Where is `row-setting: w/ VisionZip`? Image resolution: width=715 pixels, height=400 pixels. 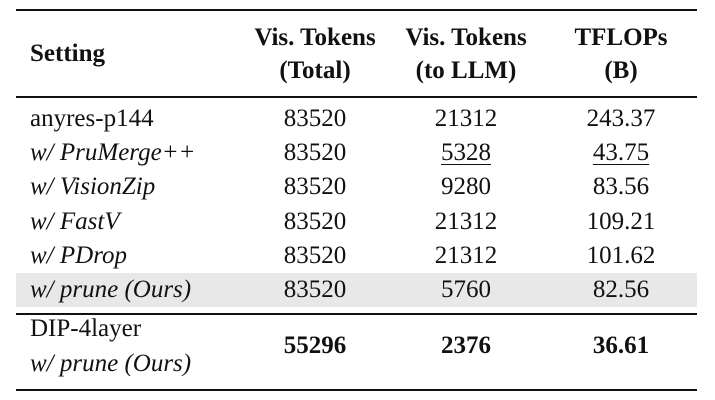 row-setting: w/ VisionZip is located at coordinates (93, 187).